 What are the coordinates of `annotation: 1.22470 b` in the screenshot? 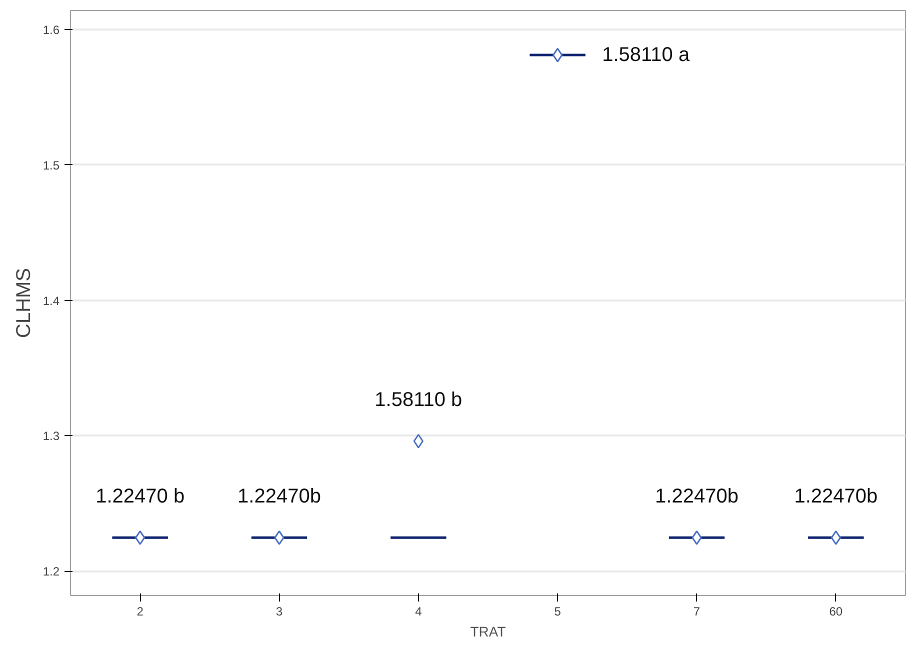 It's located at (140, 497).